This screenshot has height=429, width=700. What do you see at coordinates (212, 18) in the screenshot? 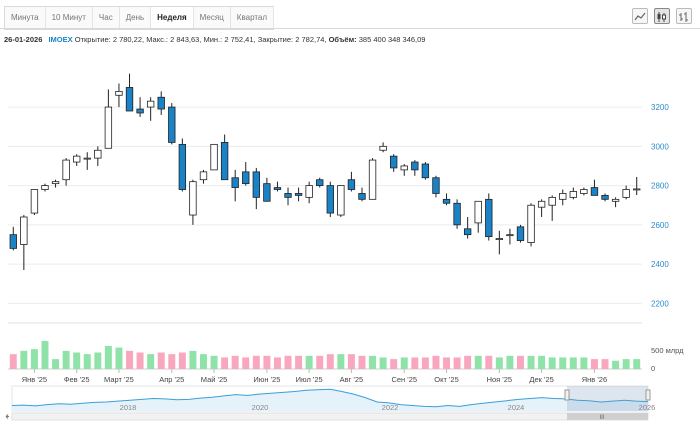
I see `tab-month: Месяц` at bounding box center [212, 18].